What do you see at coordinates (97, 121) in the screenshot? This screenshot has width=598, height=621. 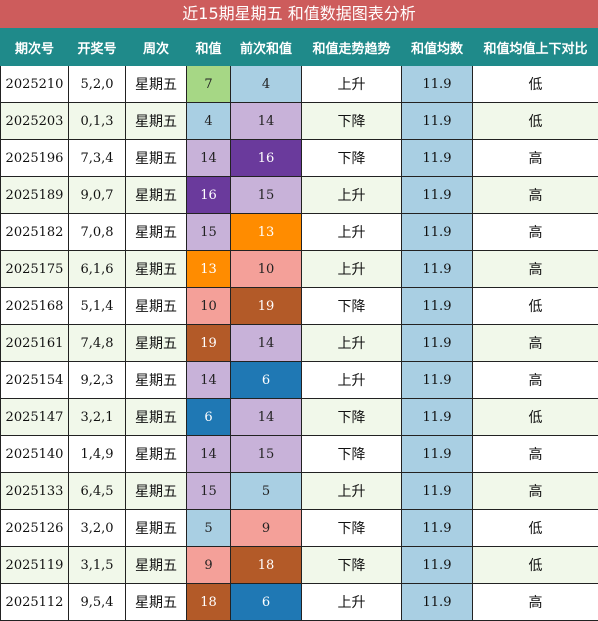 I see `numbers-cell: 0,1,3` at bounding box center [97, 121].